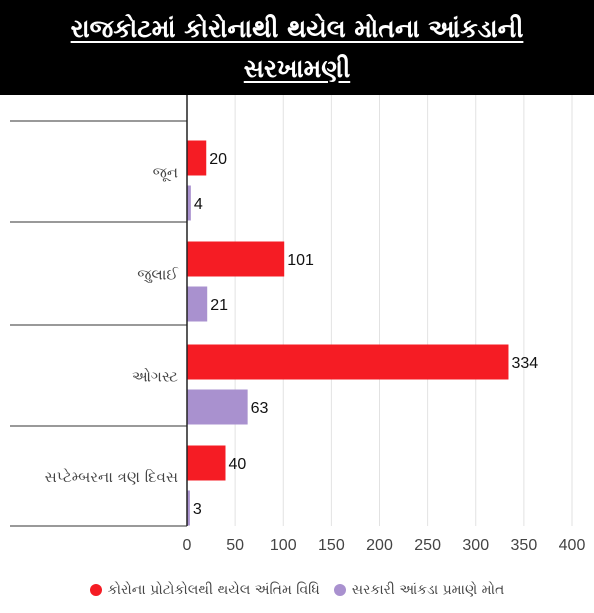 This screenshot has width=594, height=613. I want to click on x-tick-label-300: 300, so click(475, 545).